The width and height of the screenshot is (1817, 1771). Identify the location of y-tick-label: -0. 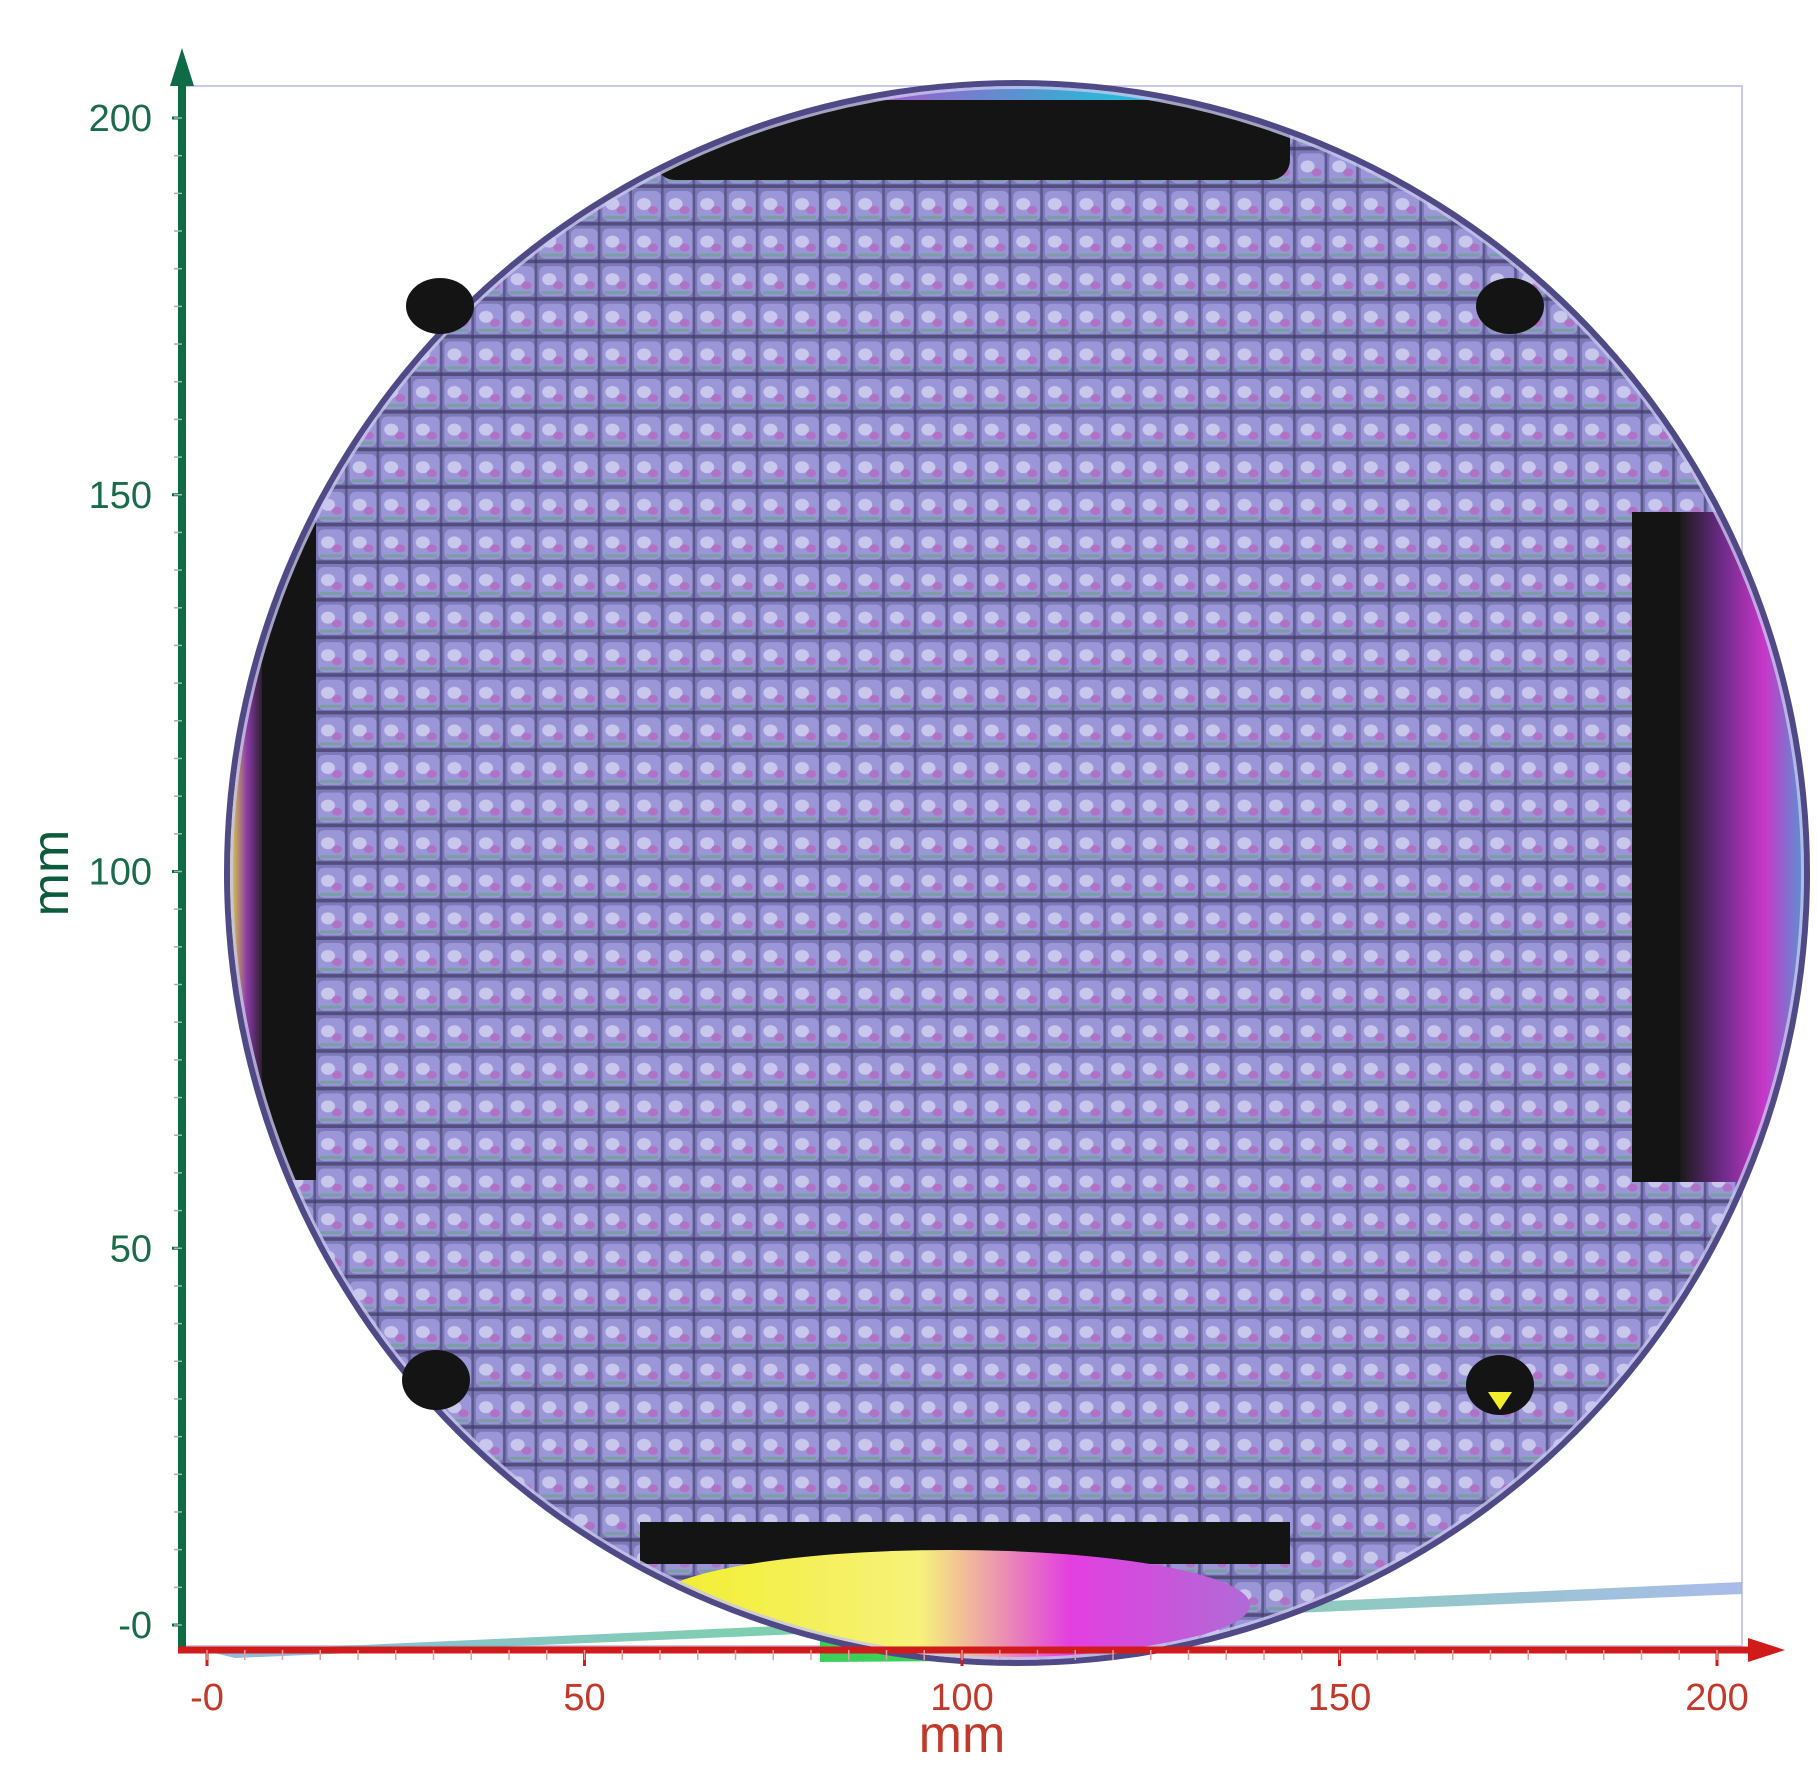
(135, 1626).